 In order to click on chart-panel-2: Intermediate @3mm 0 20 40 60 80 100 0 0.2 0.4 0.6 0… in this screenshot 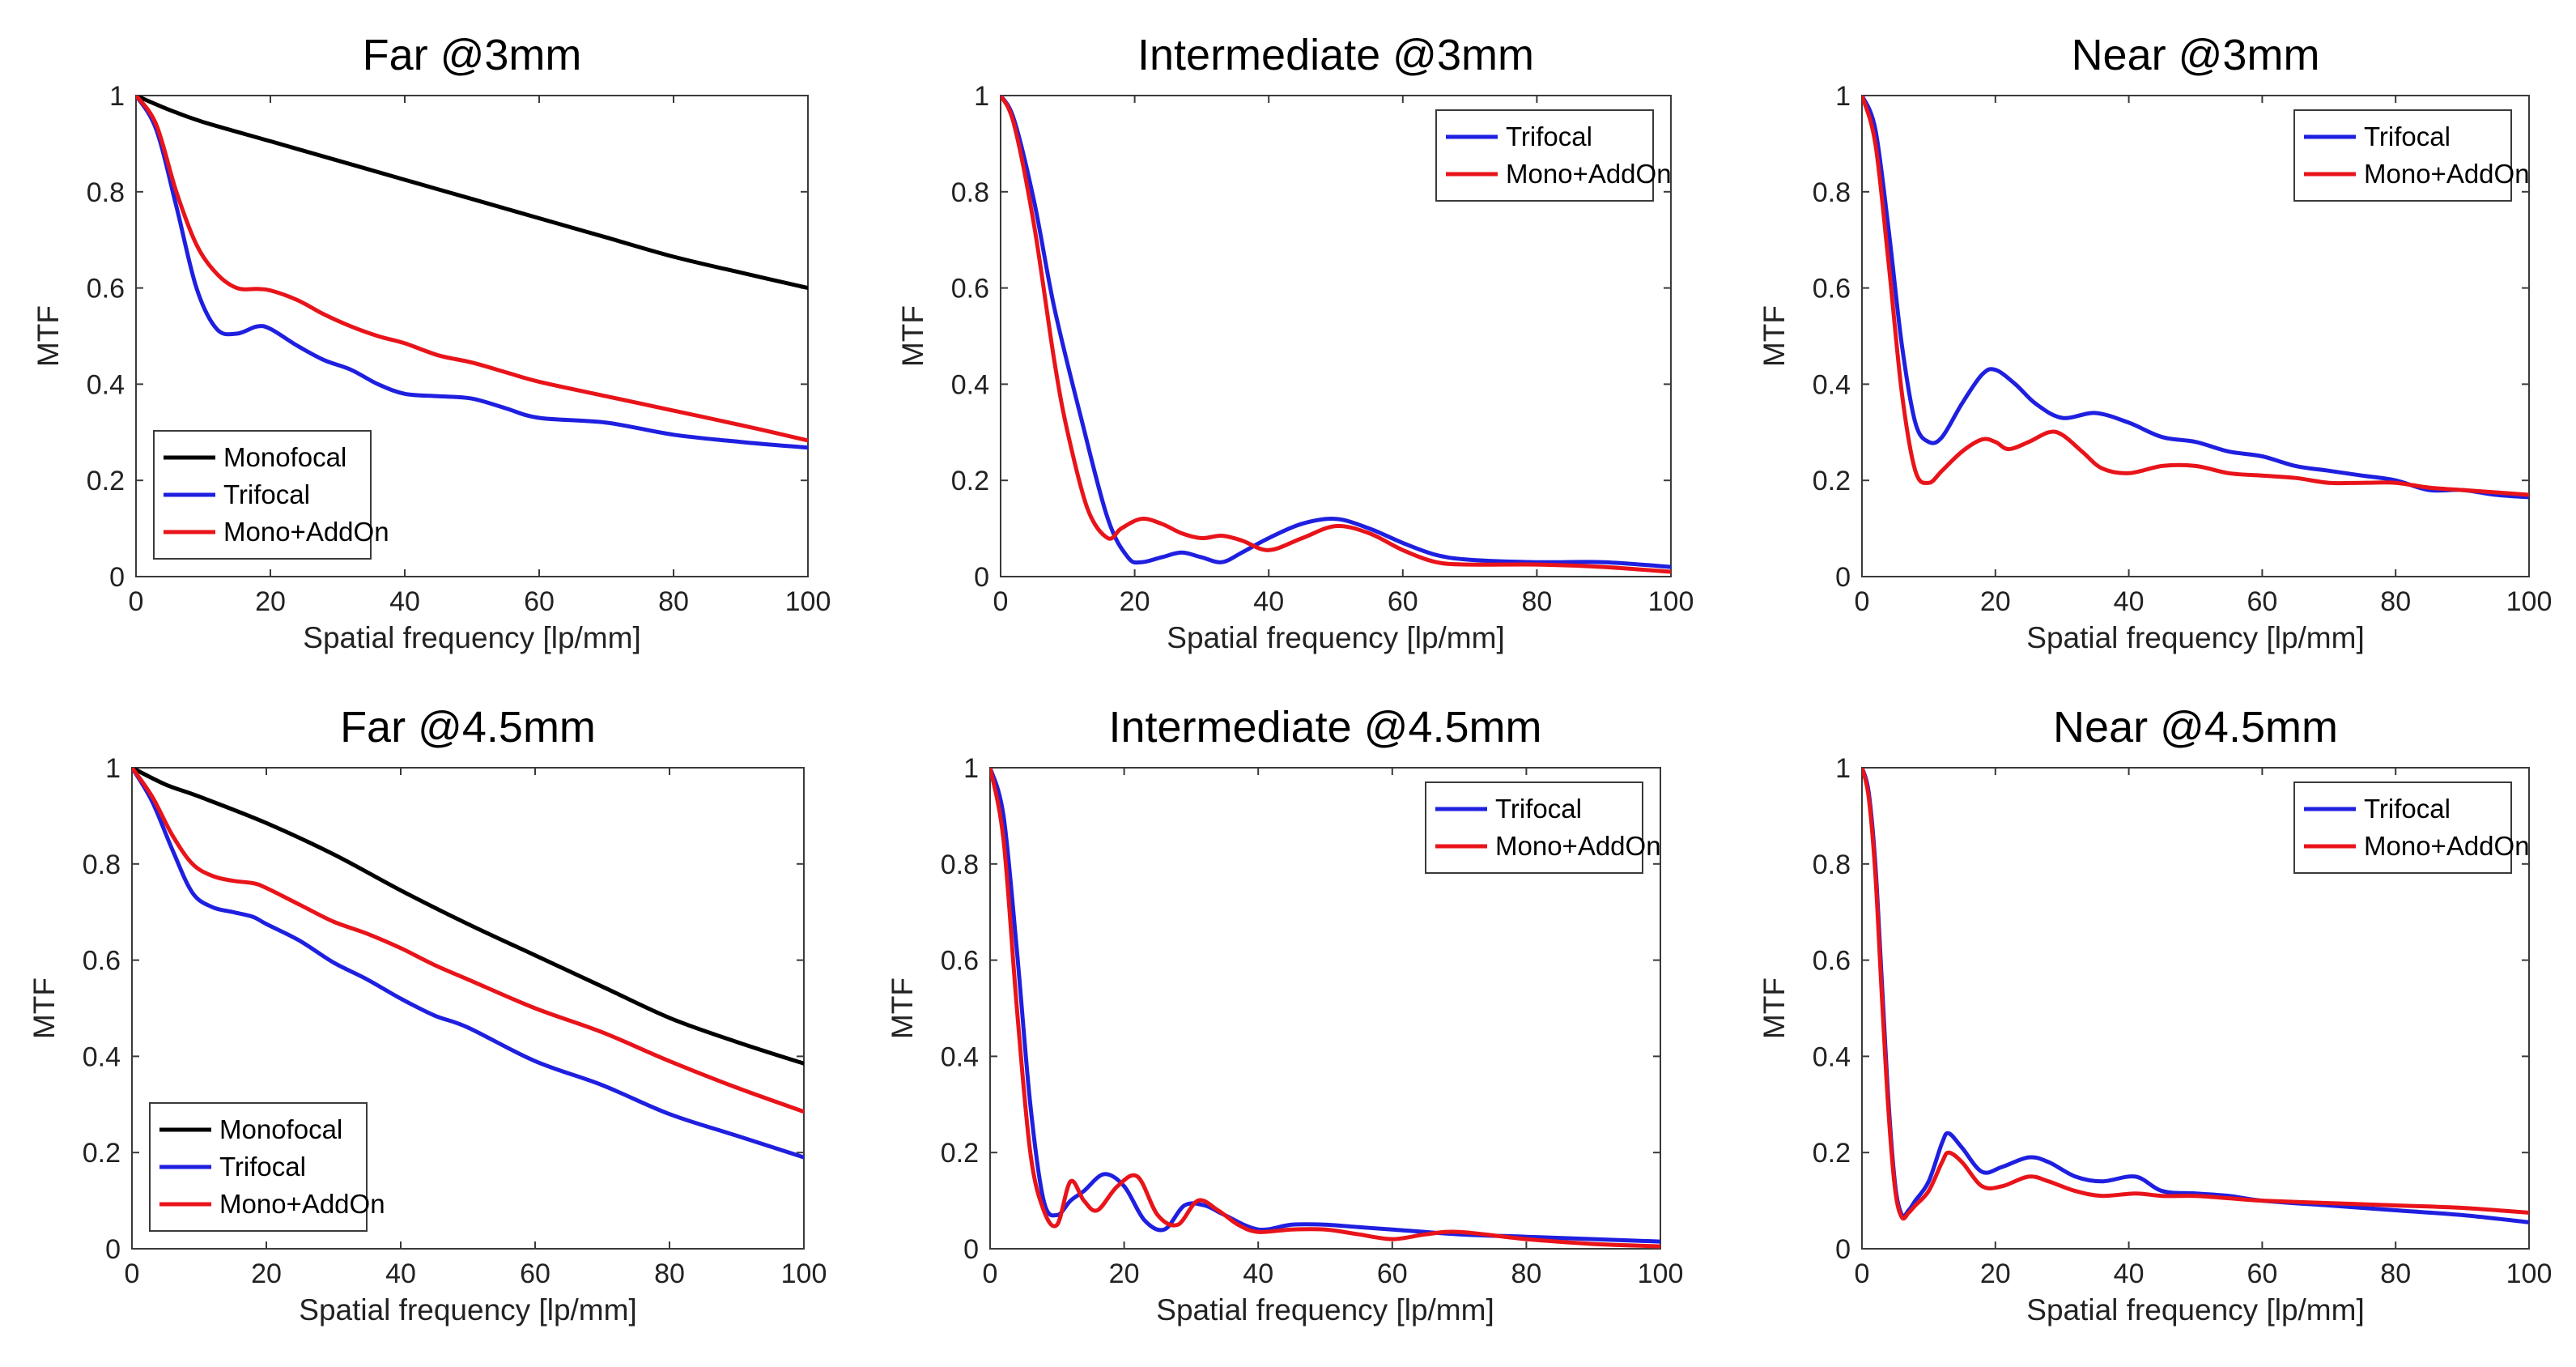, I will do `click(1295, 342)`.